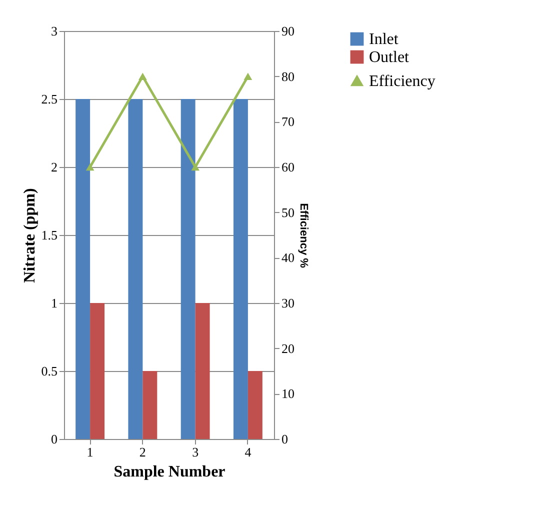 The height and width of the screenshot is (531, 549). What do you see at coordinates (90, 452) in the screenshot?
I see `x-tick-label: 1` at bounding box center [90, 452].